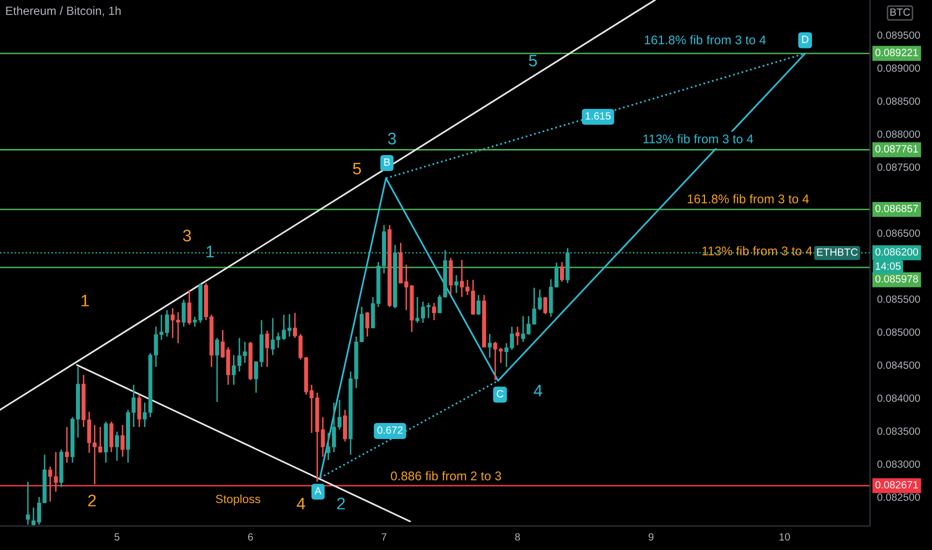 The image size is (932, 550). Describe the element at coordinates (517, 537) in the screenshot. I see `x-tick-label: 8` at that location.